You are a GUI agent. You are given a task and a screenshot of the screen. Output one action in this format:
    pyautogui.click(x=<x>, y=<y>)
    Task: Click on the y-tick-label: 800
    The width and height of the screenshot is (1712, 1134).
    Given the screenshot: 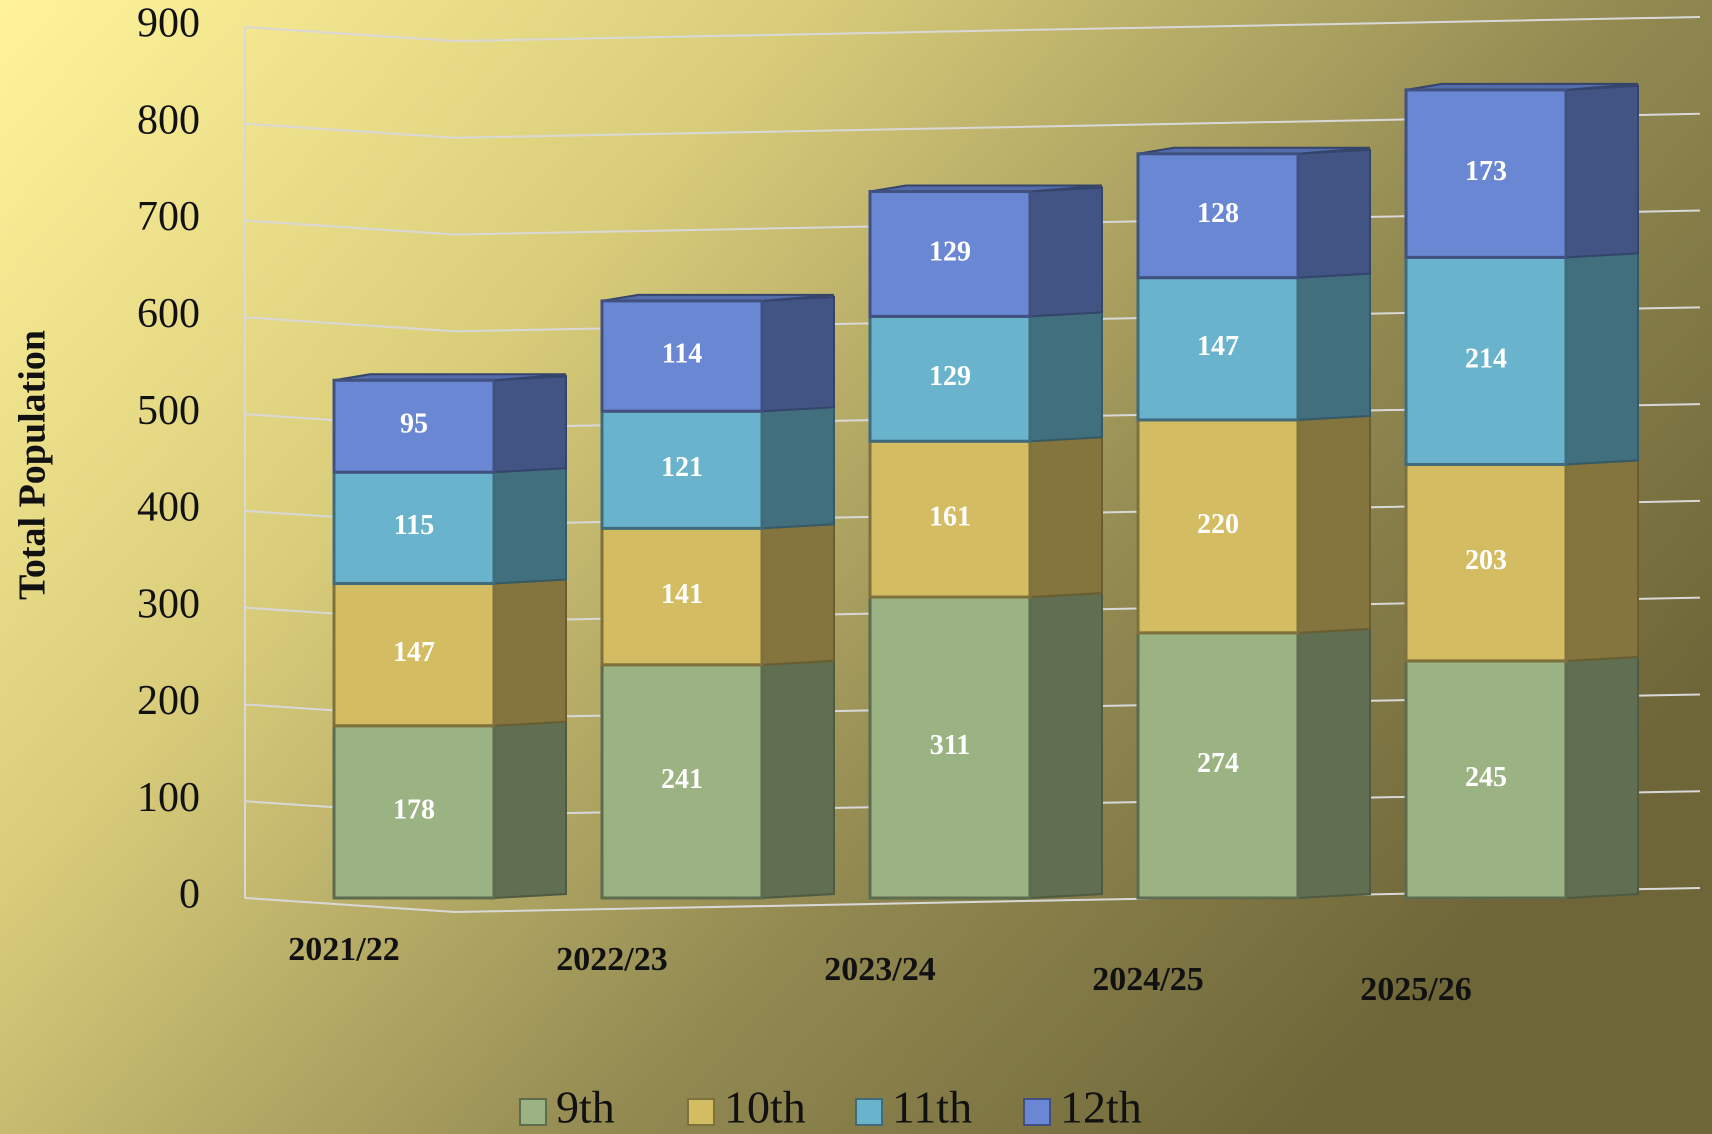 What is the action you would take?
    pyautogui.click(x=168, y=120)
    